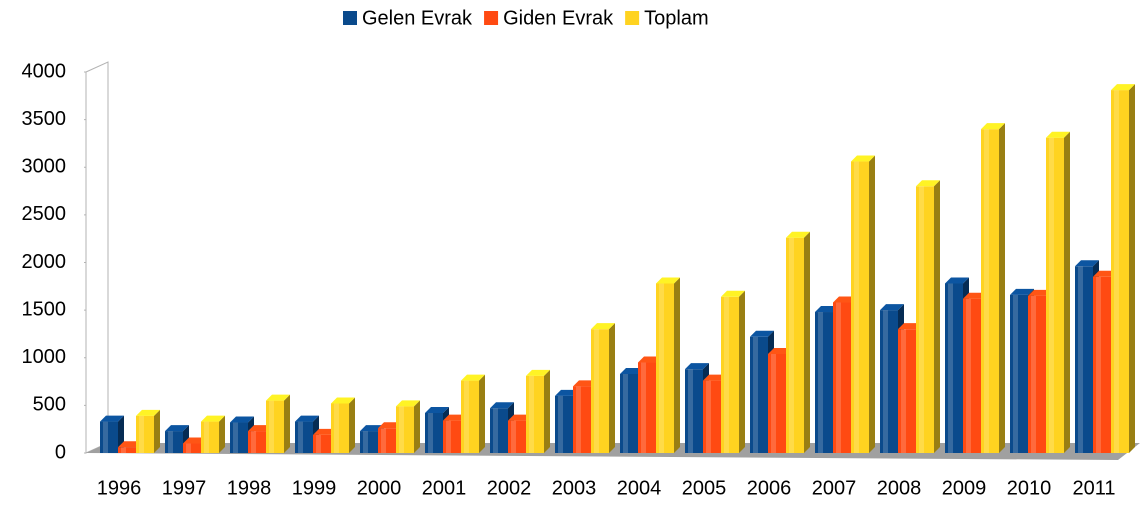  I want to click on x-tick-label: 2008, so click(899, 488).